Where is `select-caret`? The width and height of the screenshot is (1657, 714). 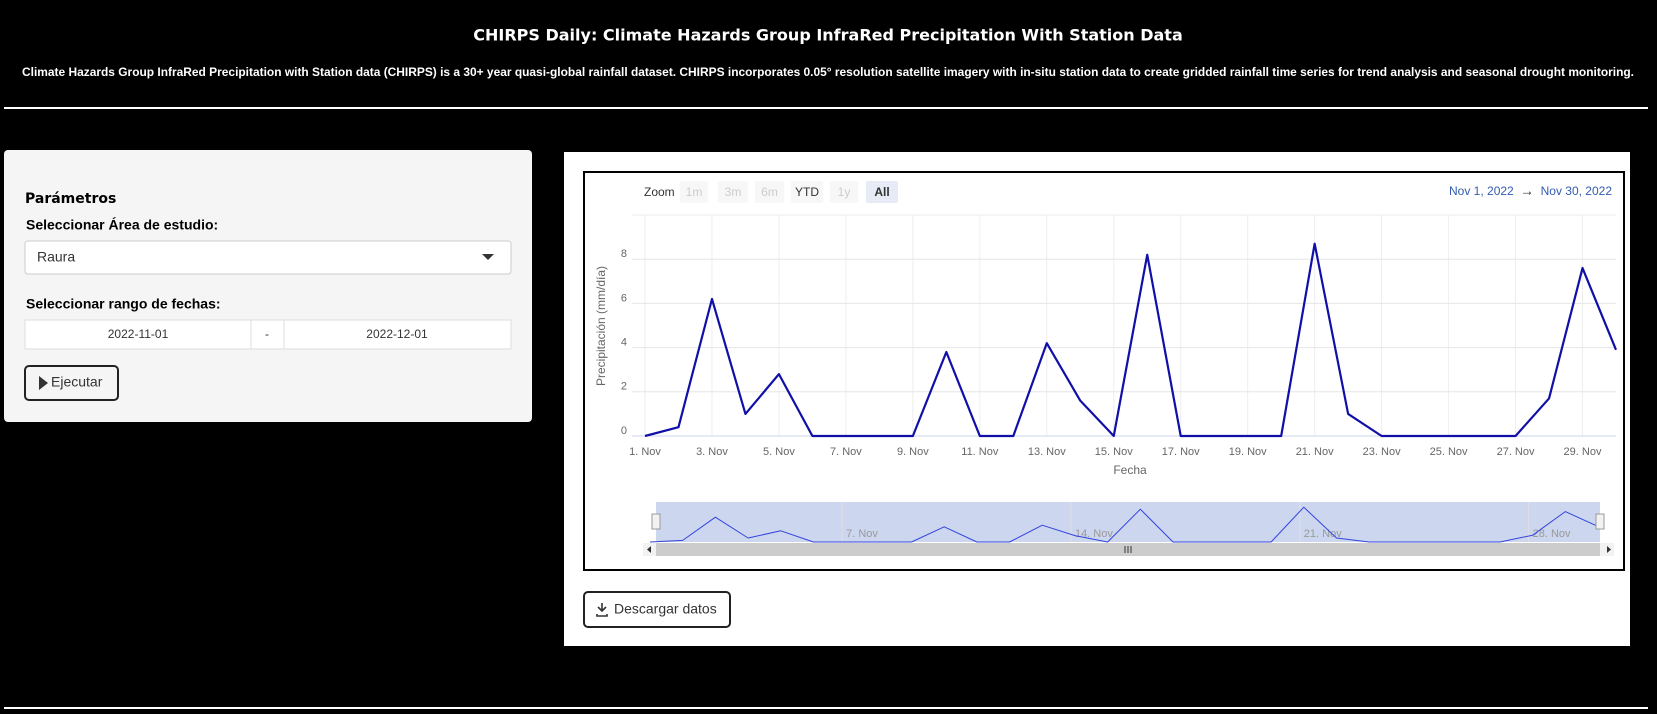 select-caret is located at coordinates (488, 257).